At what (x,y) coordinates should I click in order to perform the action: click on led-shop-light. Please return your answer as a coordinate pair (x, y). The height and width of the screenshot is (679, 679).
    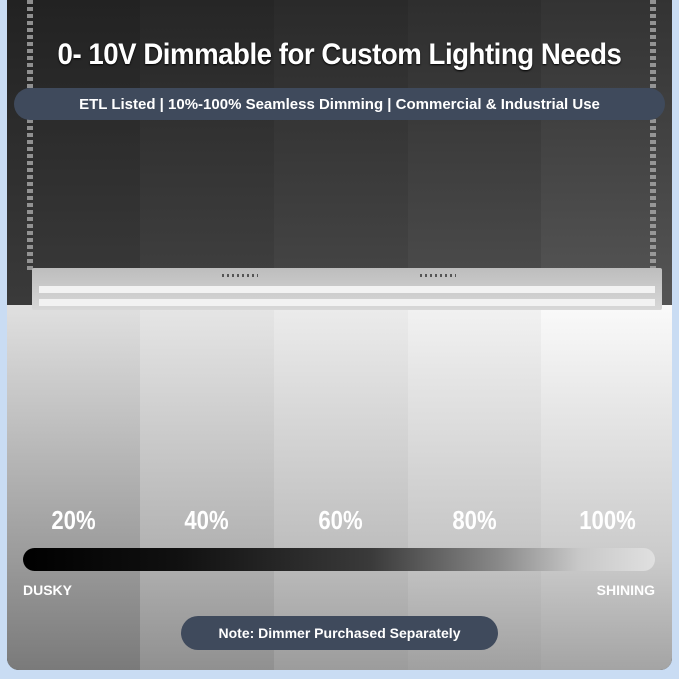
    Looking at the image, I should click on (347, 289).